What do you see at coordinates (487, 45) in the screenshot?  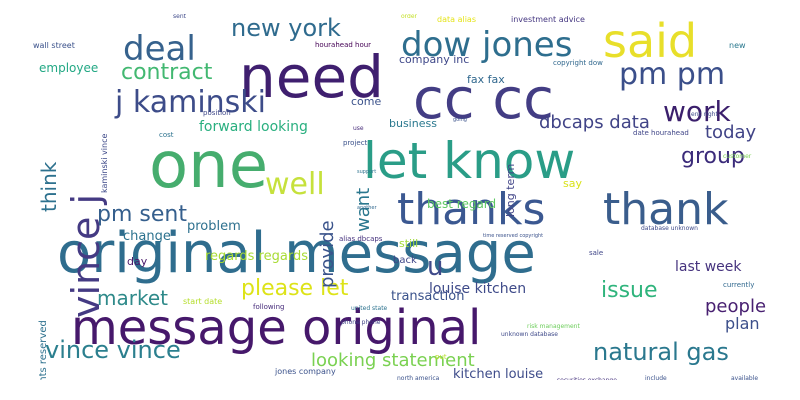 I see `cloud-word: dow jones` at bounding box center [487, 45].